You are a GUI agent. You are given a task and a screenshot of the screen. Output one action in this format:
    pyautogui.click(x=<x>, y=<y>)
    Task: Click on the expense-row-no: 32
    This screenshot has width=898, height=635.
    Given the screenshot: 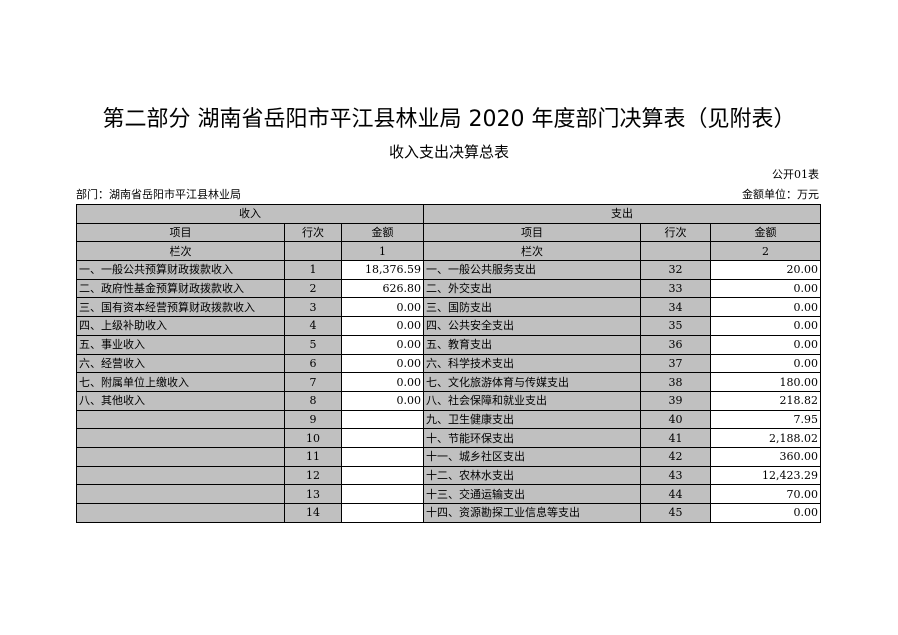 What is the action you would take?
    pyautogui.click(x=675, y=270)
    